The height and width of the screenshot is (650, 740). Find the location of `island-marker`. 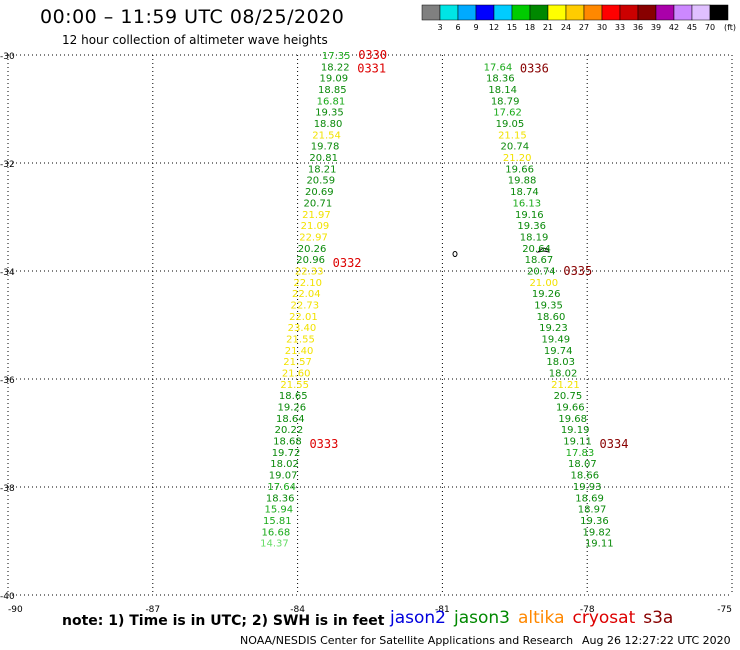

island-marker is located at coordinates (455, 254).